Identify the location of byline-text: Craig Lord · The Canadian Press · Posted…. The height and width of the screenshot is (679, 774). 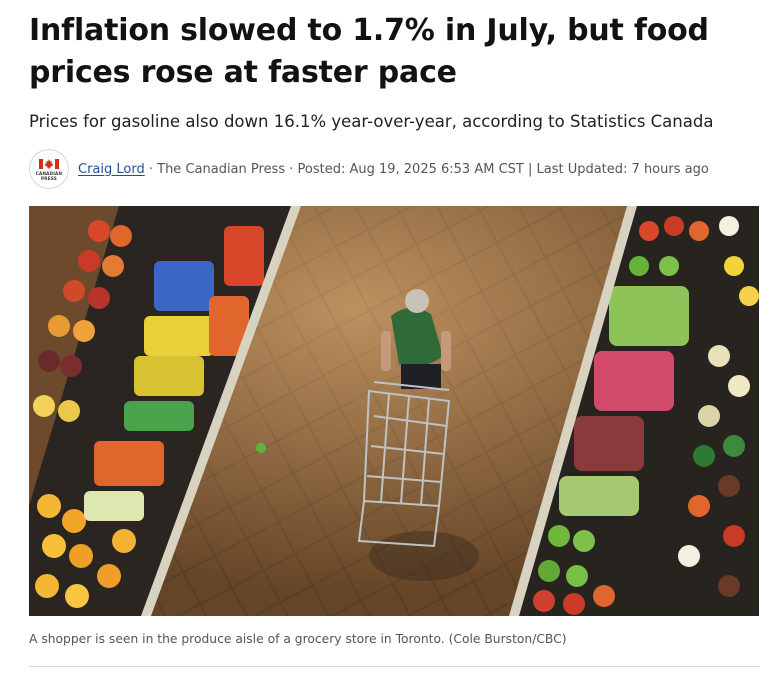
(393, 169).